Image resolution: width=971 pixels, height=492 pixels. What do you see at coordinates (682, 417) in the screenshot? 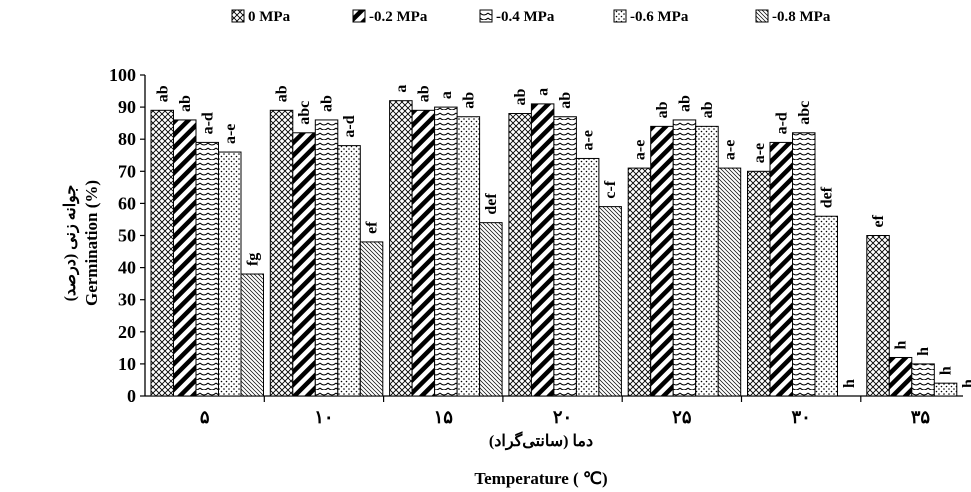
I see `x-tick-label: ۲۵` at bounding box center [682, 417].